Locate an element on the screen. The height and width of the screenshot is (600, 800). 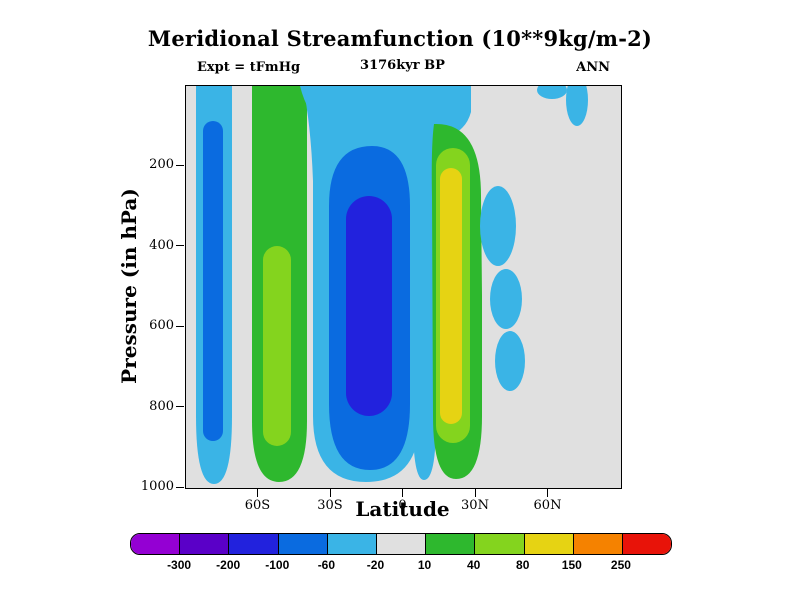
colorbar-label: 40 is located at coordinates (473, 565).